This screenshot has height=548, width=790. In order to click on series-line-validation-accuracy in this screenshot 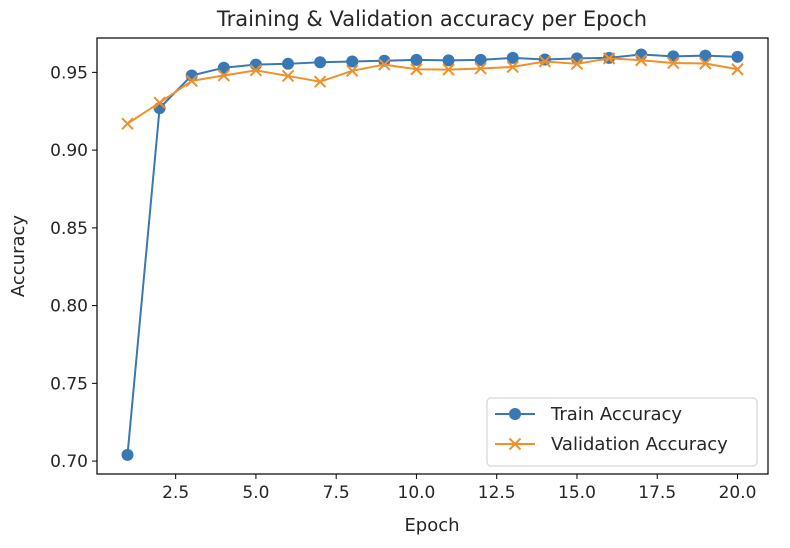, I will do `click(432, 91)`.